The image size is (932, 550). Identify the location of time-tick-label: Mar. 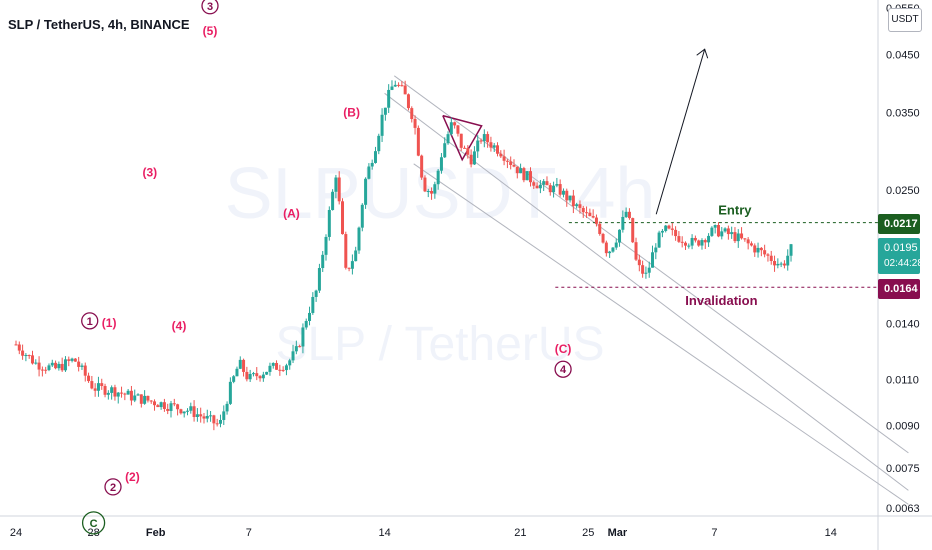
(618, 533).